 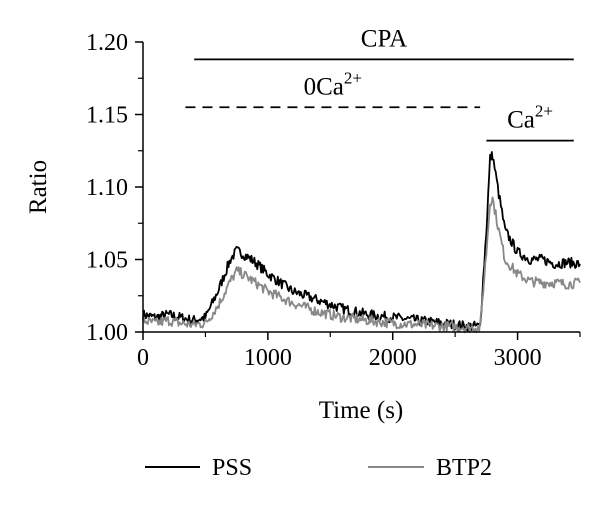 I want to click on annotation-label-ca: Ca2+, so click(x=530, y=118).